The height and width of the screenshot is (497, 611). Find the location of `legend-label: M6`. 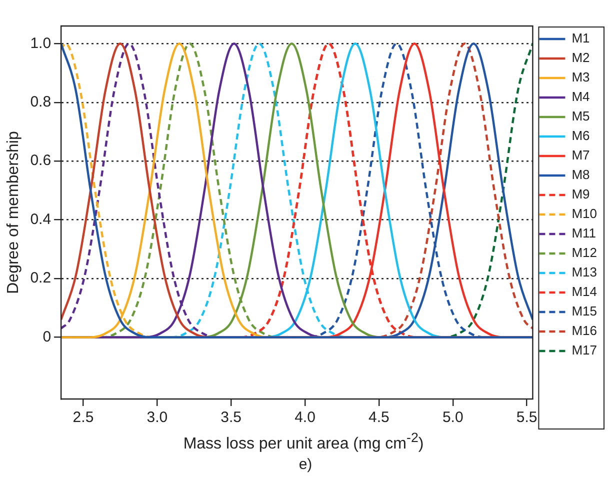

legend-label: M6 is located at coordinates (581, 136).